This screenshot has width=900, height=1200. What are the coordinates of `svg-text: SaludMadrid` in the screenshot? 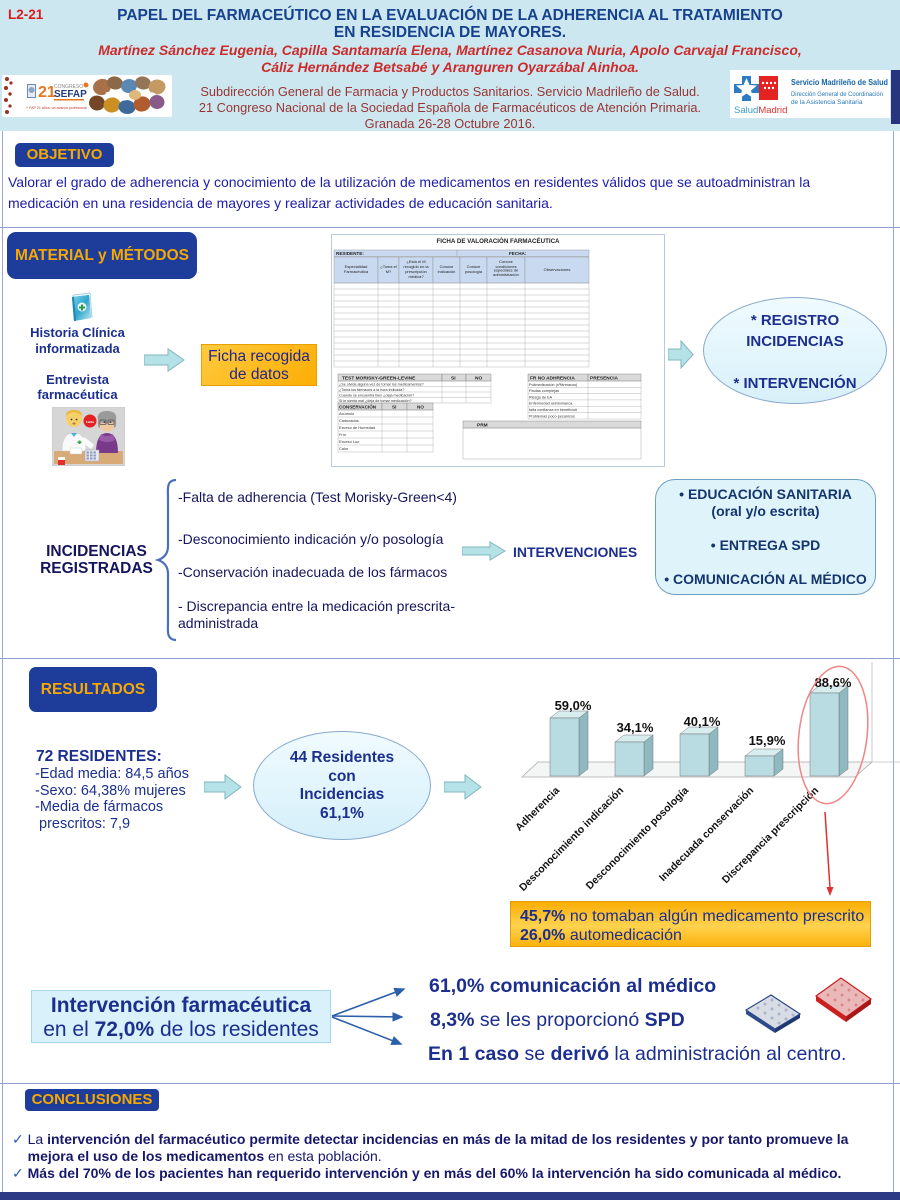 It's located at (760, 110).